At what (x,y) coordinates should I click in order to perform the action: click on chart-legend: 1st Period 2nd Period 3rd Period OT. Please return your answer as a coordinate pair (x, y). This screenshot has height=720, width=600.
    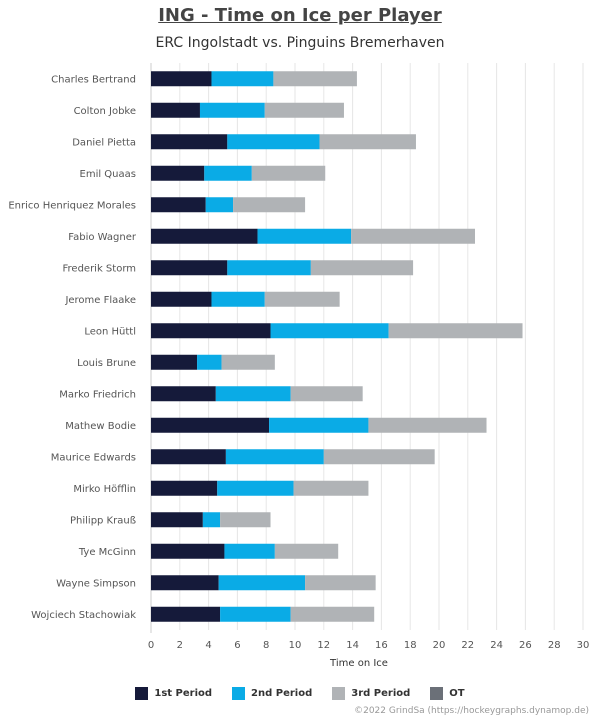
    Looking at the image, I should click on (300, 693).